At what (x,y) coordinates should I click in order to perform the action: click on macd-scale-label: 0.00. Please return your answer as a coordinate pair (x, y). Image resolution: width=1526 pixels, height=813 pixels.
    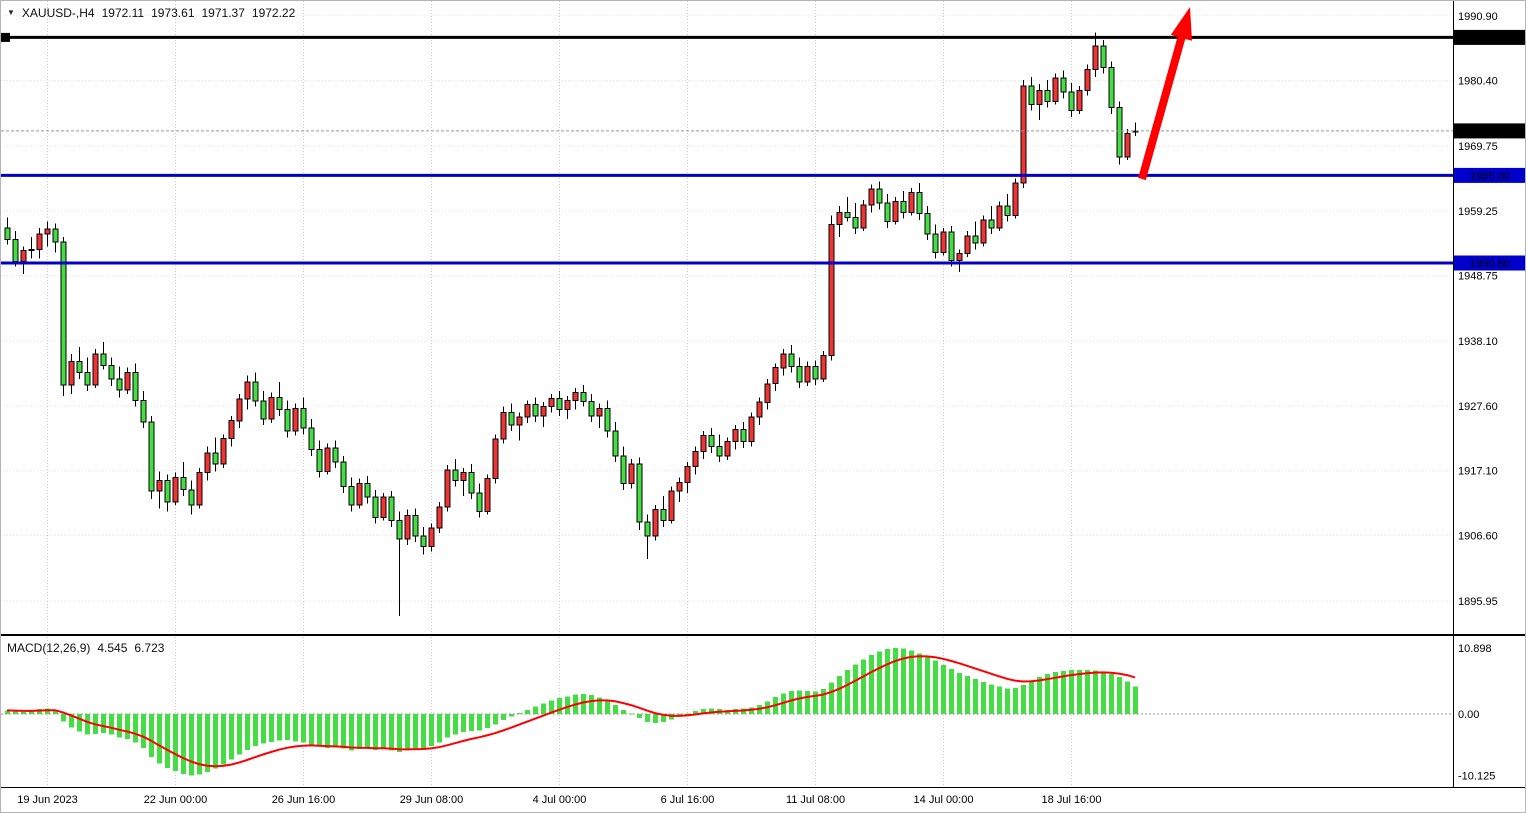
    Looking at the image, I should click on (1468, 715).